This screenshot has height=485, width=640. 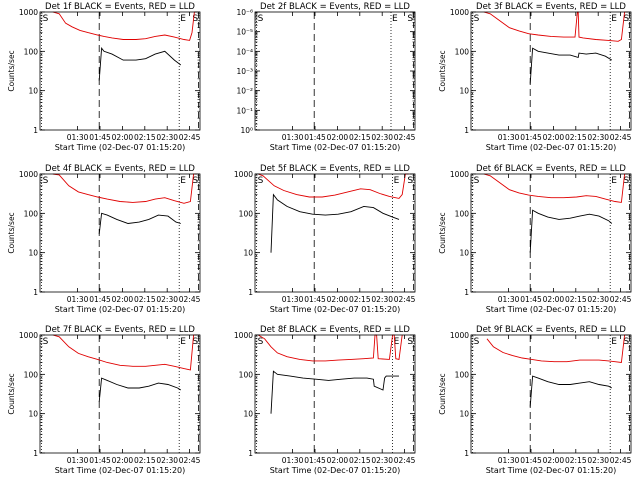 What do you see at coordinates (244, 71) in the screenshot?
I see `y-tick-label: 10⁻³` at bounding box center [244, 71].